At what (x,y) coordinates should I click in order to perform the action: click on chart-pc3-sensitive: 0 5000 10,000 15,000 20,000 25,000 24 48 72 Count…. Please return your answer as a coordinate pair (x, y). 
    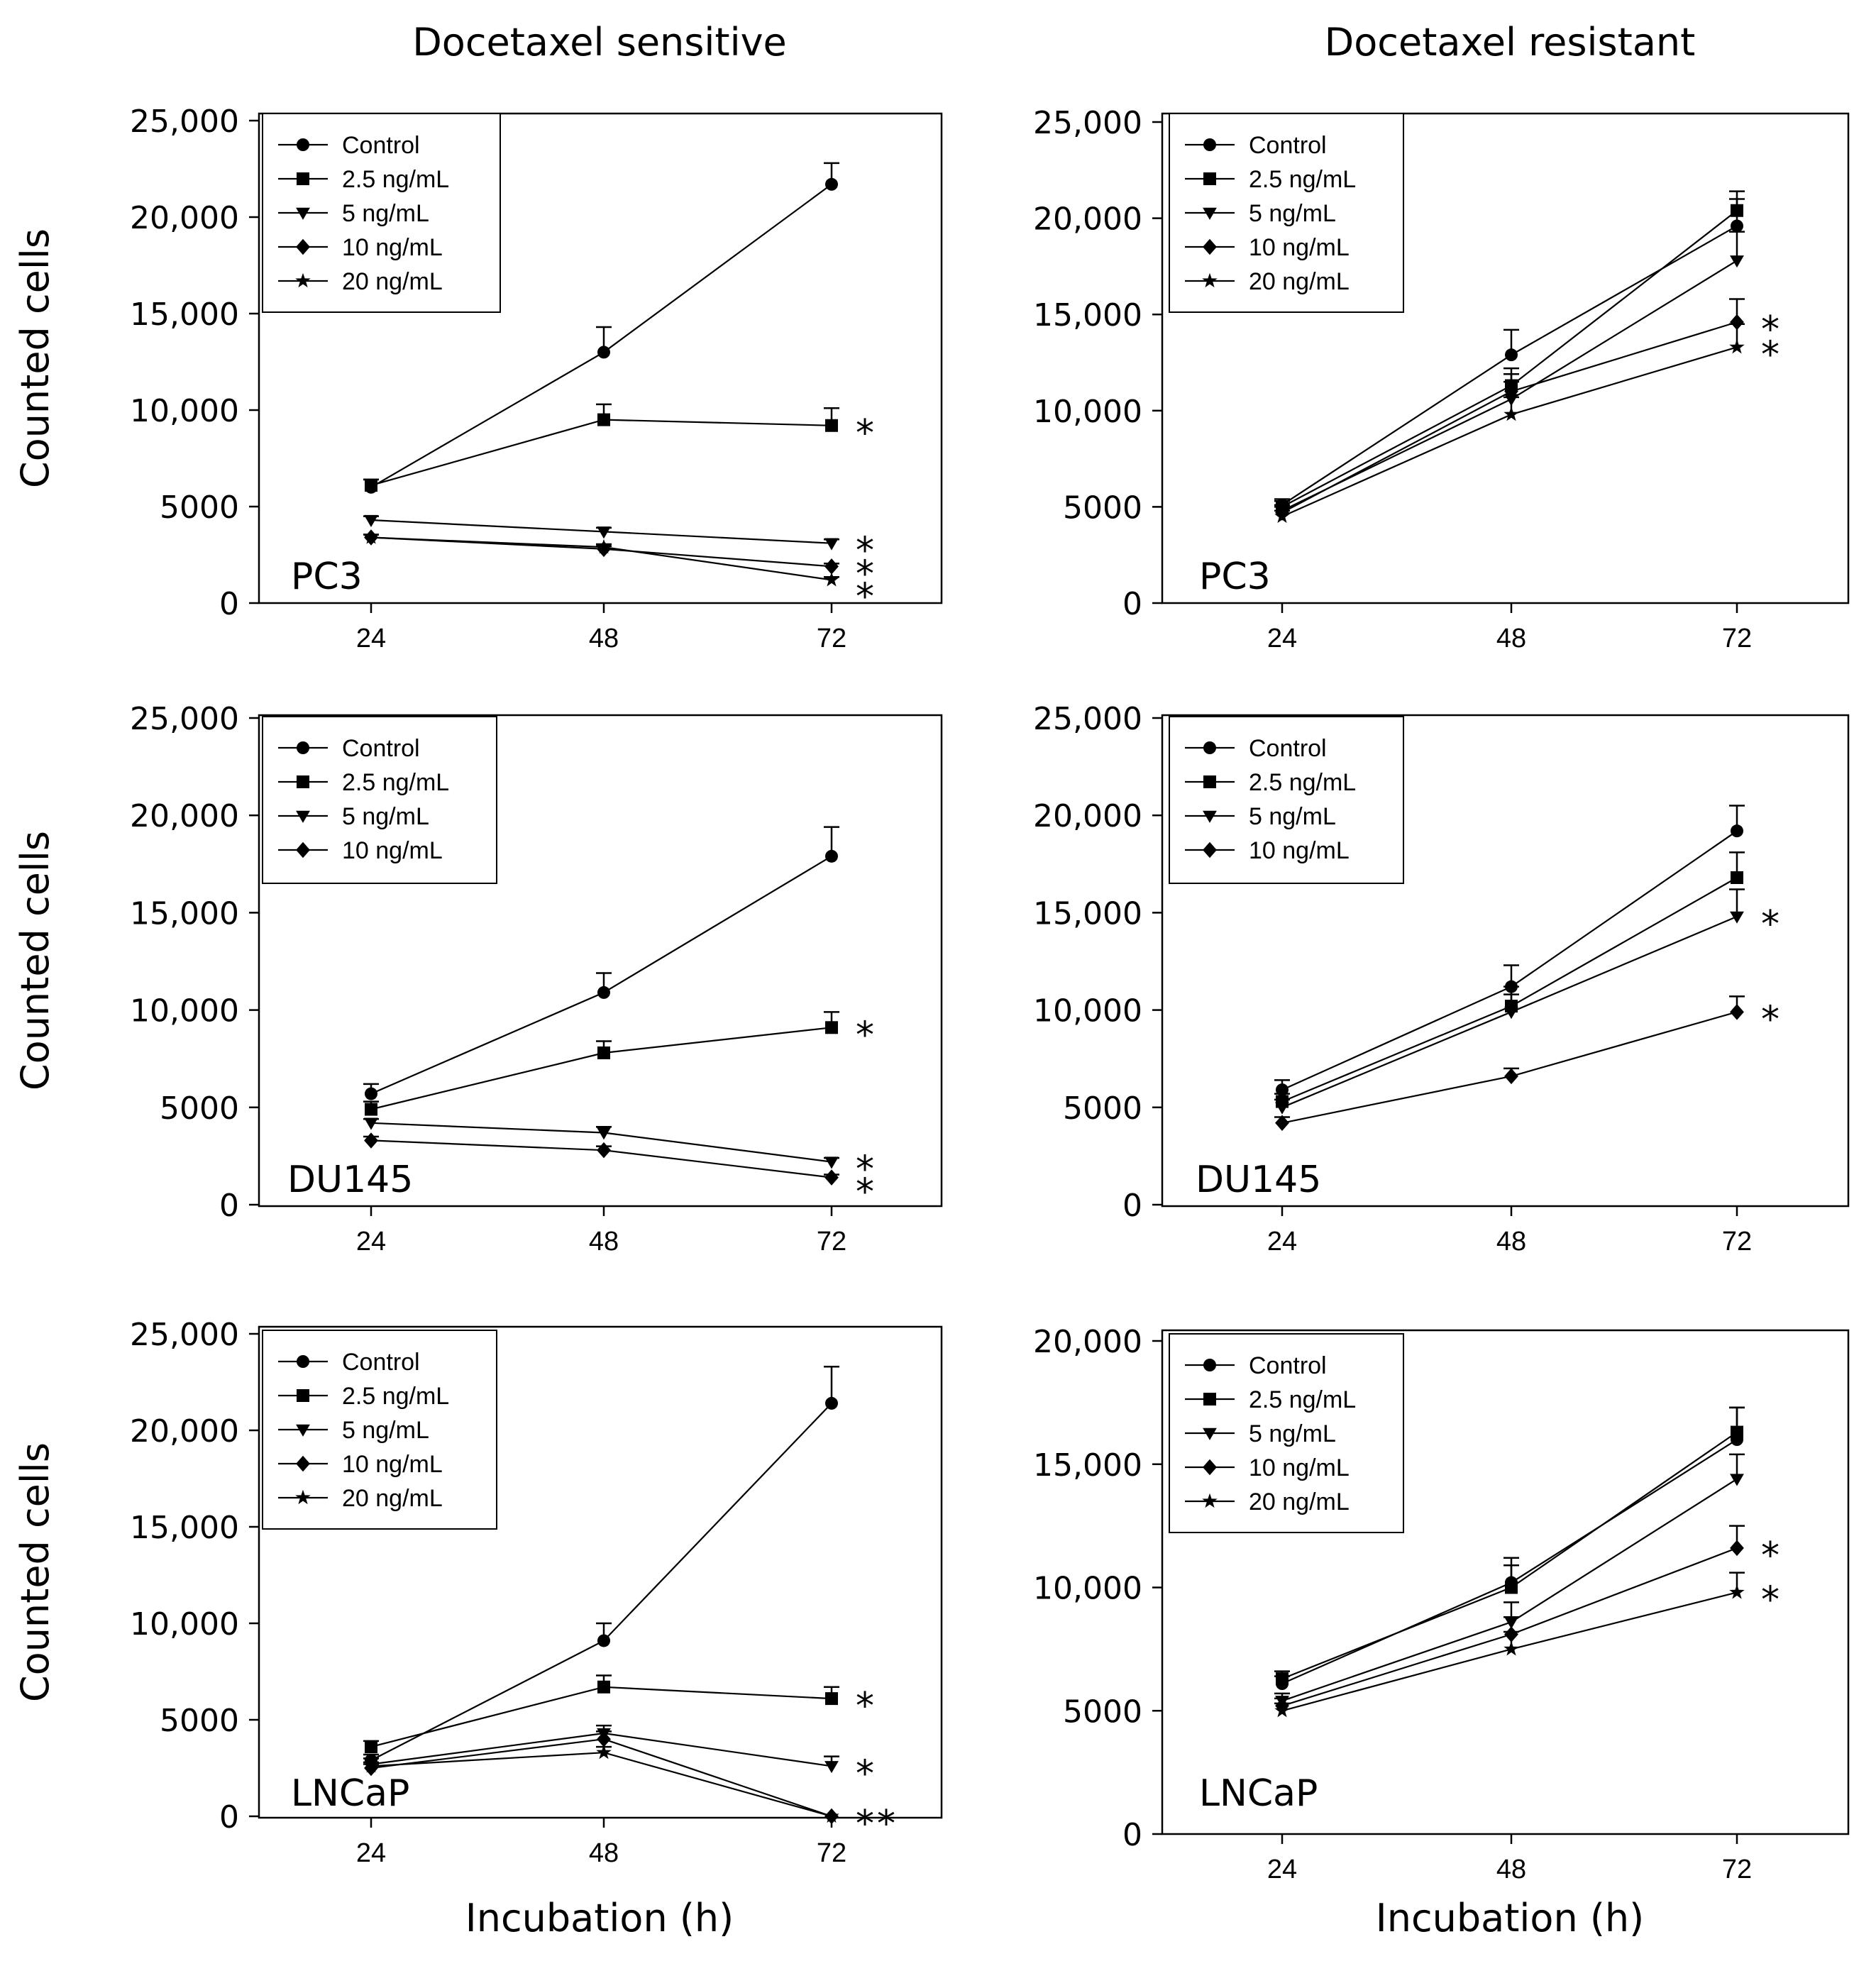
    Looking at the image, I should click on (478, 379).